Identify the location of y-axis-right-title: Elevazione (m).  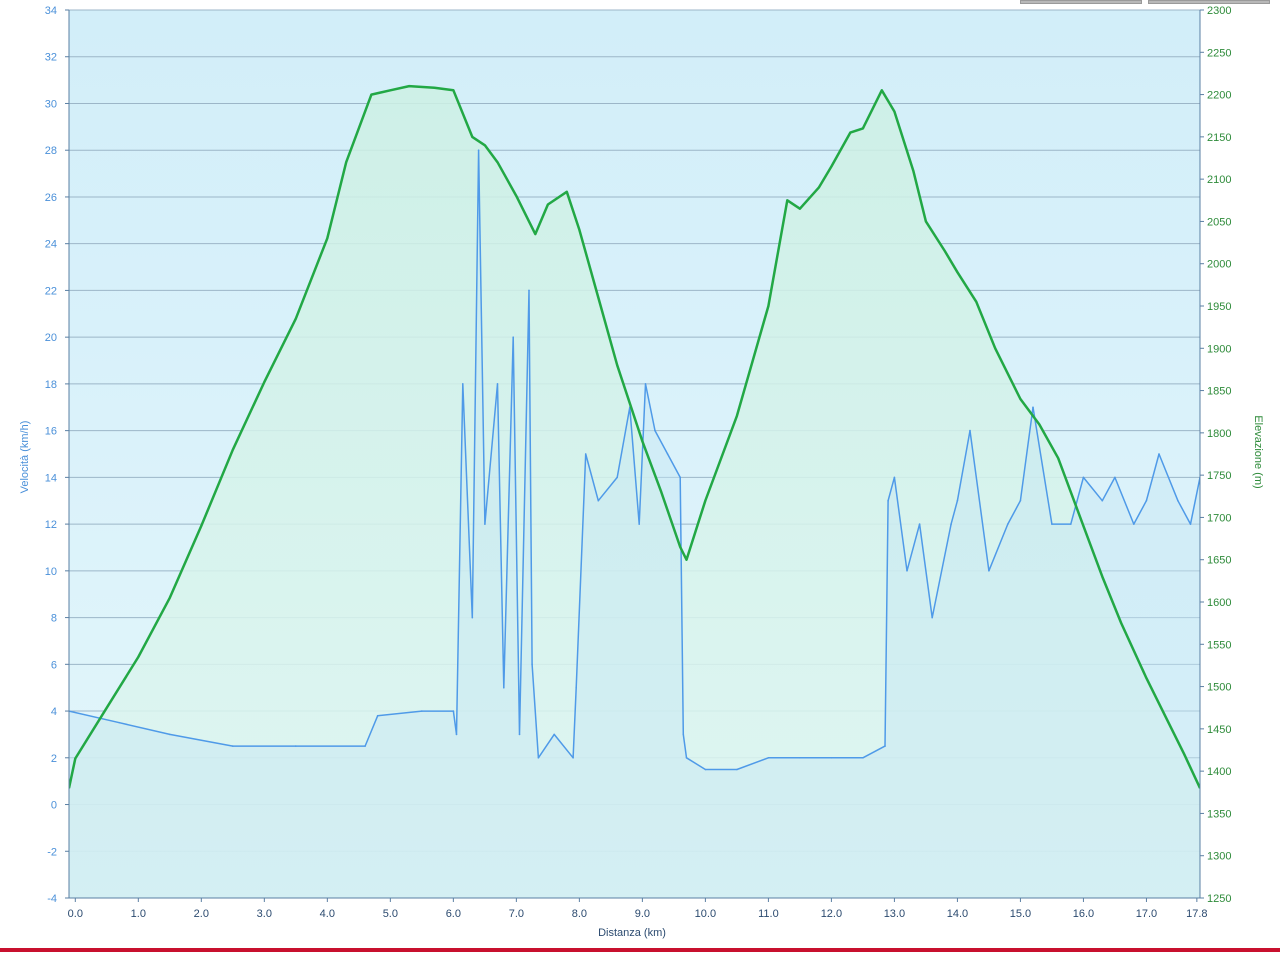
(1258, 451).